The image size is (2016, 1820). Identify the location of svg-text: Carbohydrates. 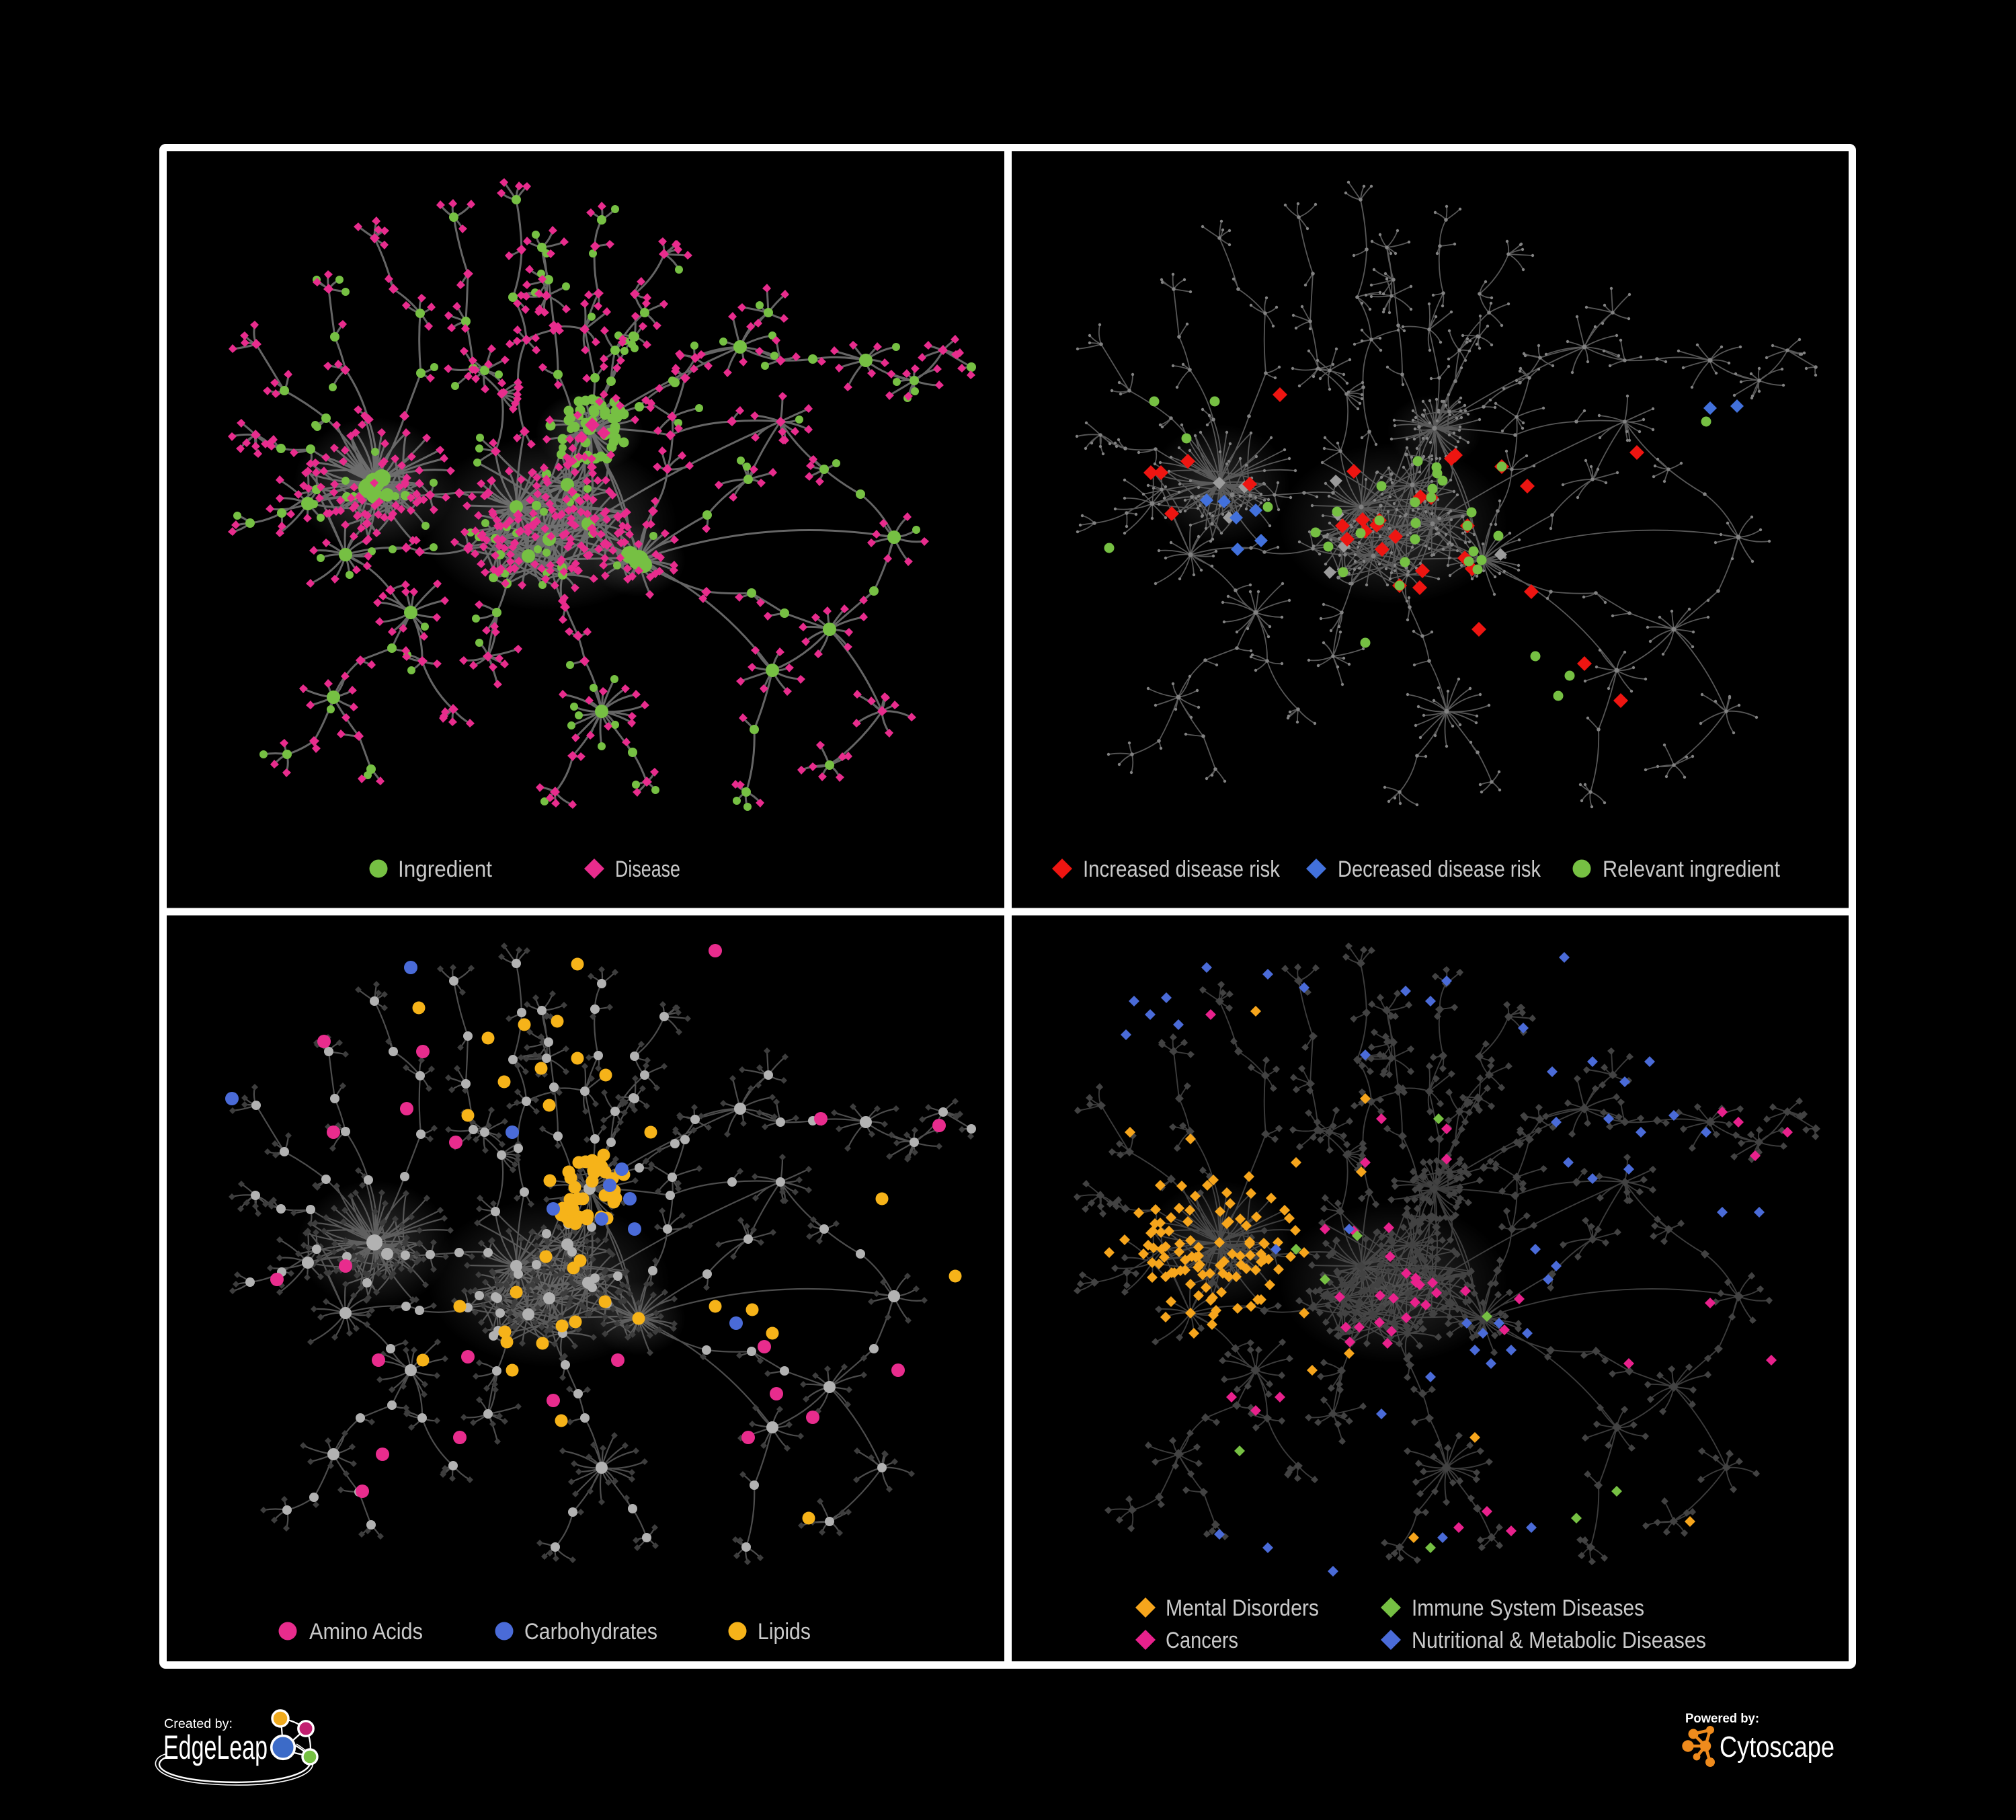
(590, 1632).